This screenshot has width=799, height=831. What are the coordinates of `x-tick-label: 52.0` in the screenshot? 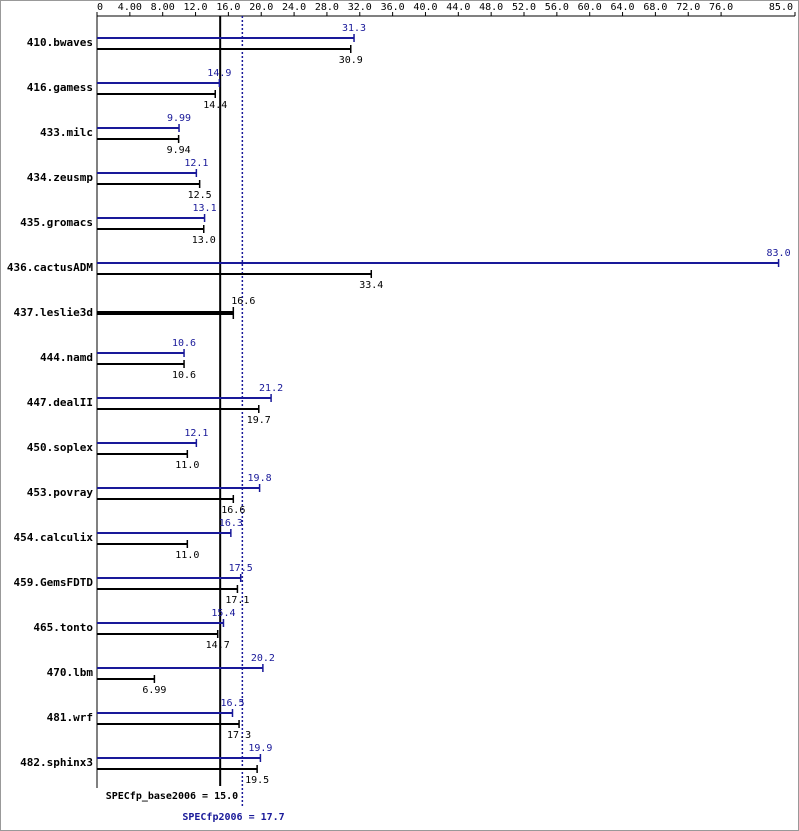 It's located at (524, 7).